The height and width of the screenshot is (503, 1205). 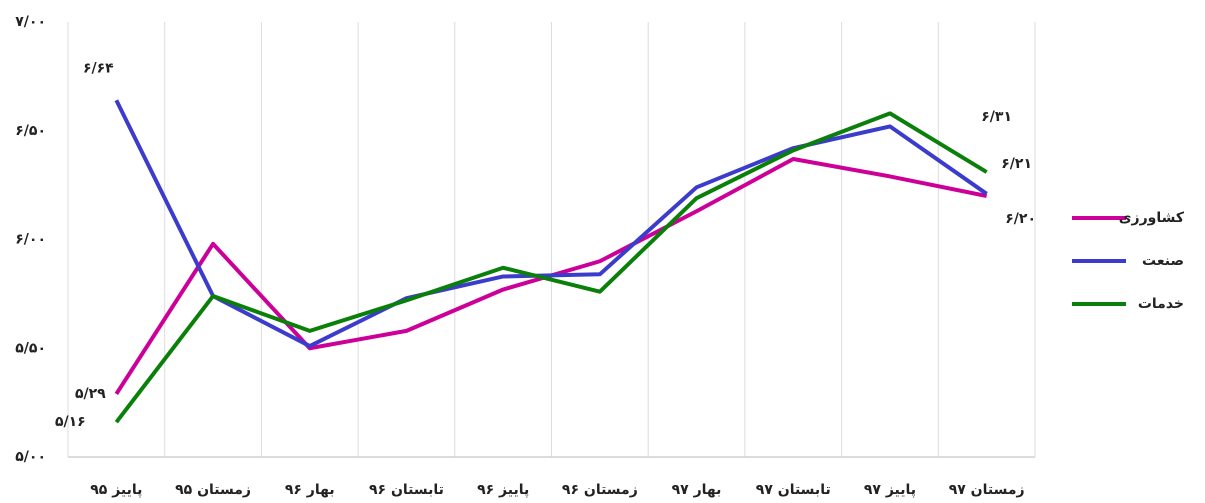 I want to click on x-tick-label: تابستان ۹۷, so click(x=793, y=490).